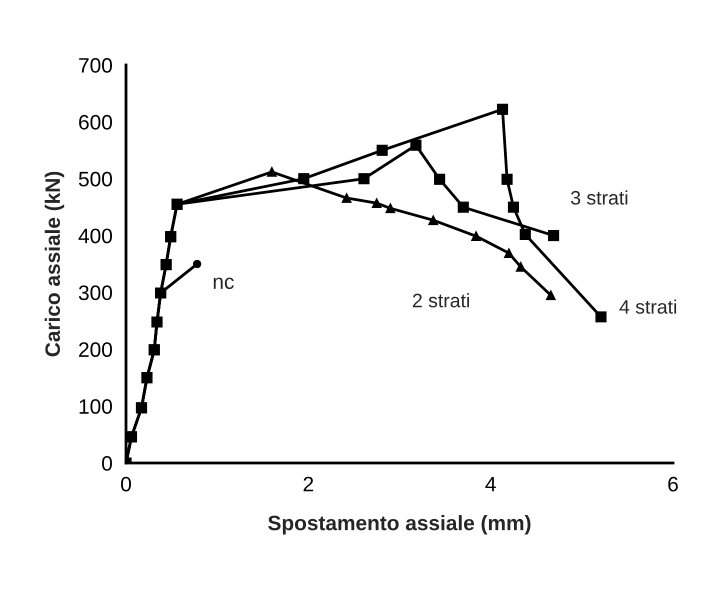 The height and width of the screenshot is (595, 705). I want to click on x-axis-title: Spostamento assiale (mm), so click(399, 524).